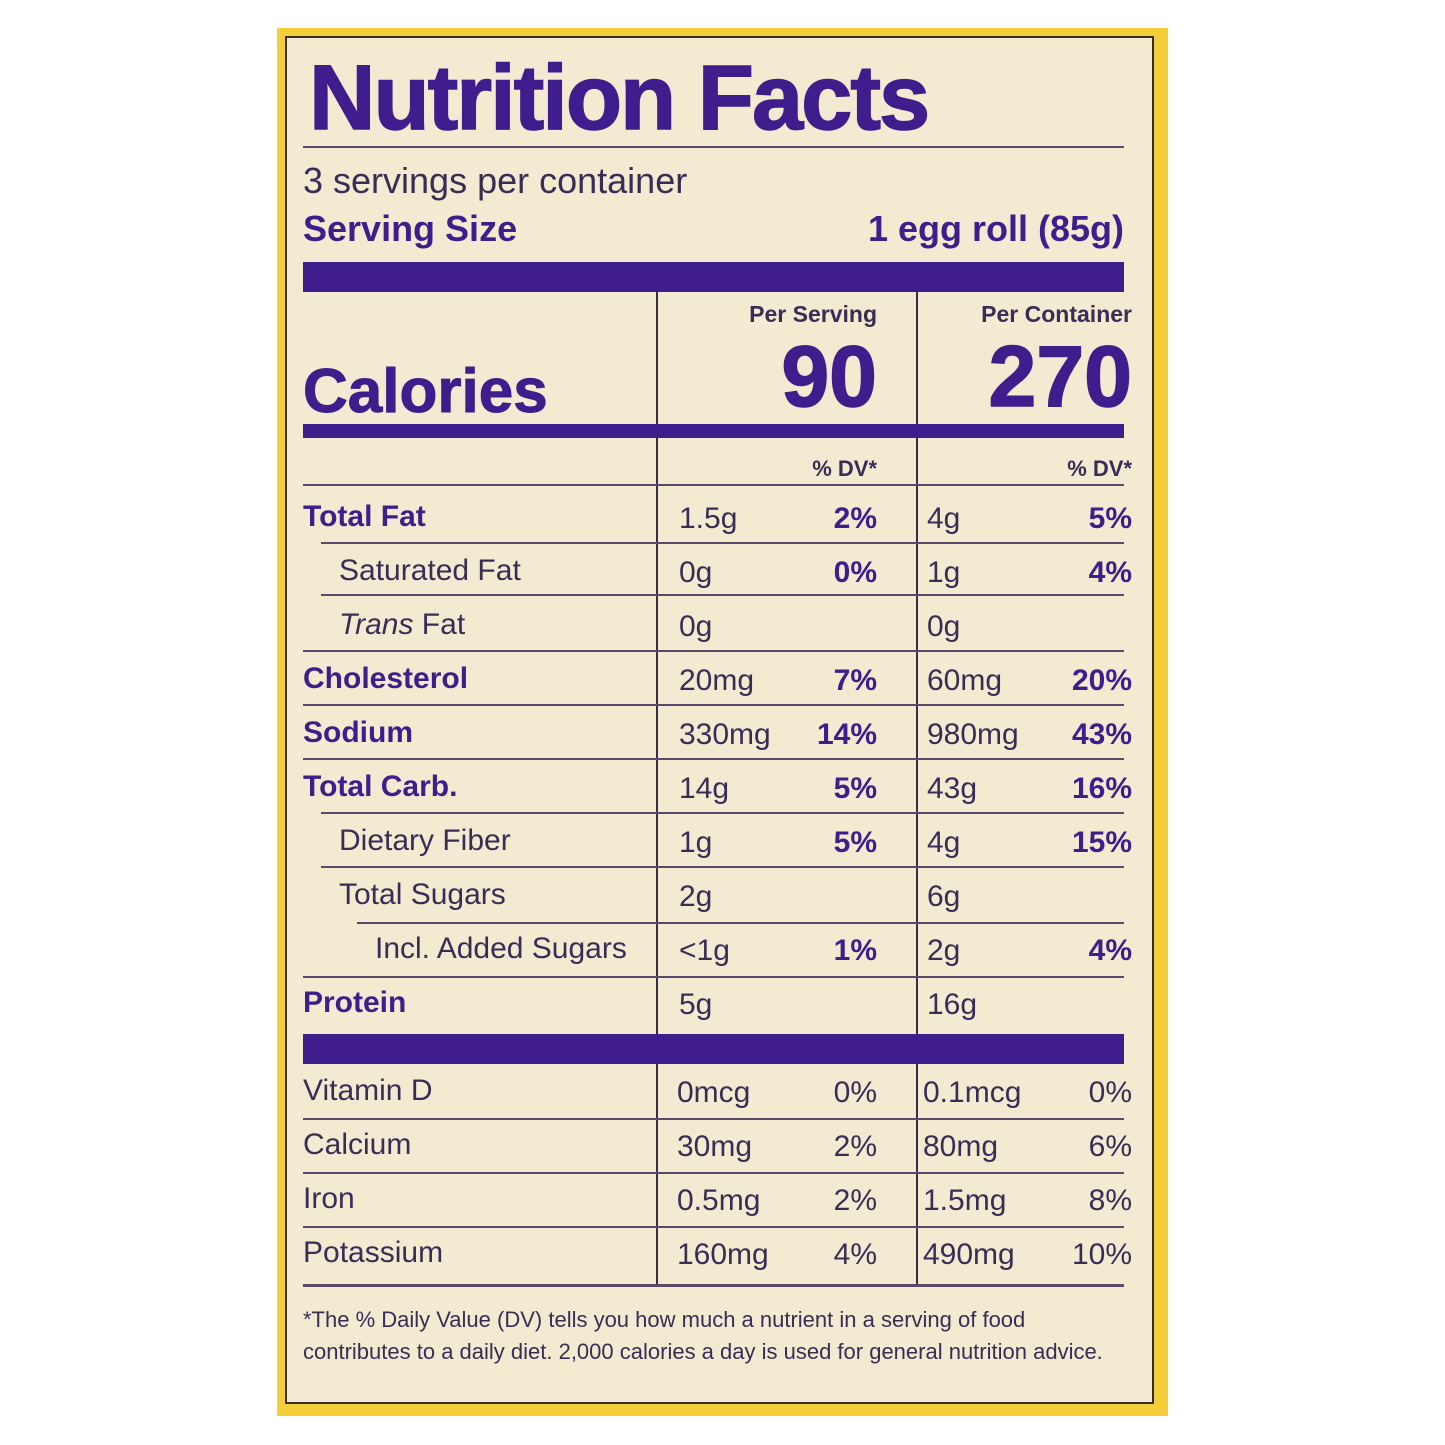 Image resolution: width=1445 pixels, height=1445 pixels. What do you see at coordinates (713, 1049) in the screenshot?
I see `thick-bar-vitamins` at bounding box center [713, 1049].